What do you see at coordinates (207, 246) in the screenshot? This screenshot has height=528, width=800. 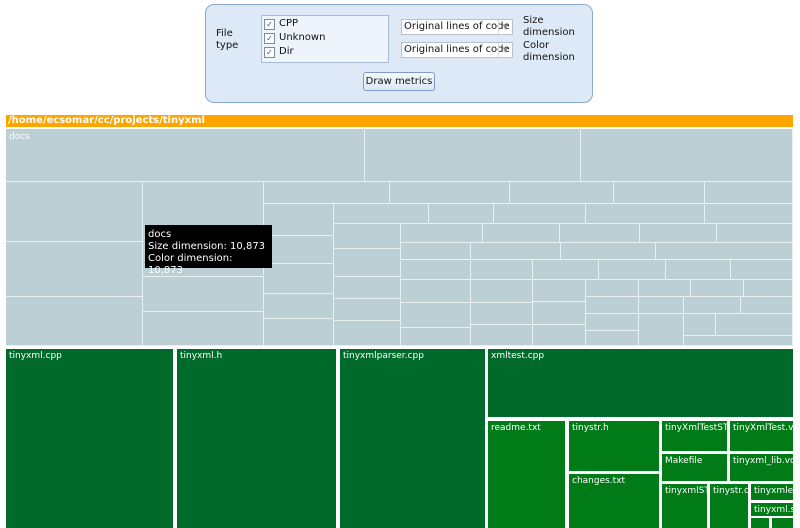 I see `tooltip-size-line: Size dimension: 10,873` at bounding box center [207, 246].